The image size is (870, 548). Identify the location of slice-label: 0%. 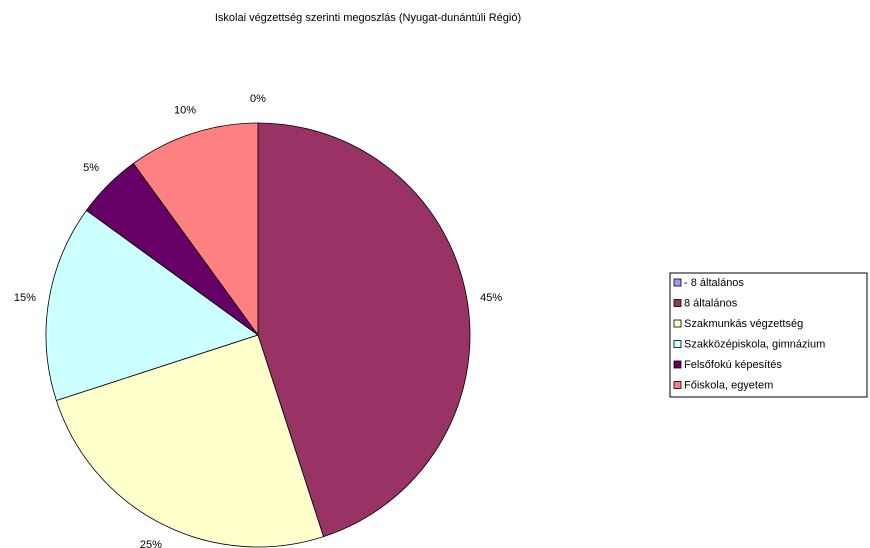
(258, 99).